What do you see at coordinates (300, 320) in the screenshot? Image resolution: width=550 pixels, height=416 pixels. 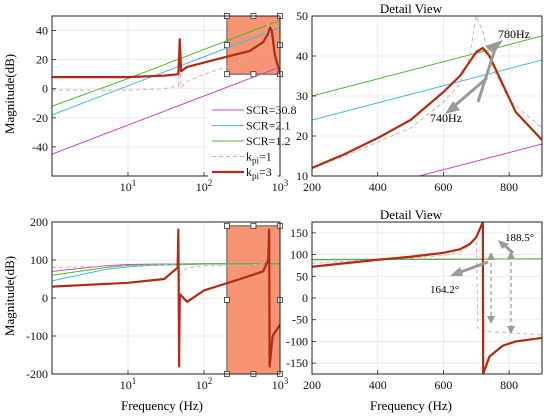 I see `y-tick-label: -50` at bounding box center [300, 320].